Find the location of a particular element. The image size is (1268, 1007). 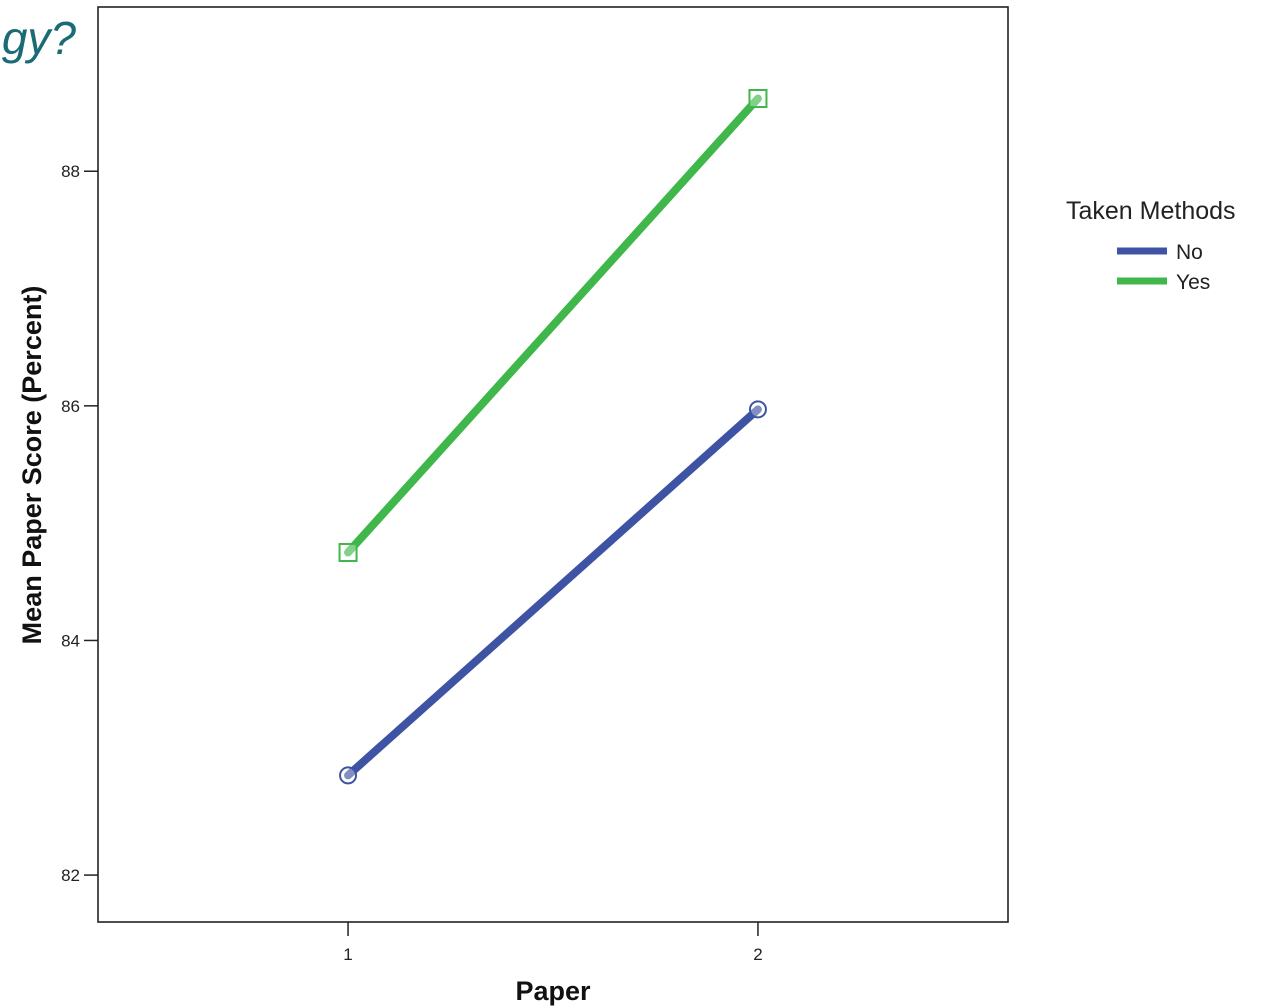

legend-title: Taken Methods is located at coordinates (1151, 211).